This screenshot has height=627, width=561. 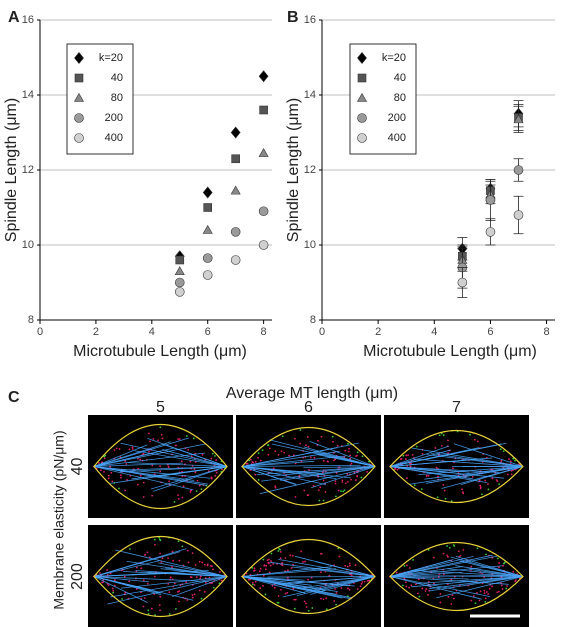 What do you see at coordinates (308, 576) in the screenshot?
I see `membrane` at bounding box center [308, 576].